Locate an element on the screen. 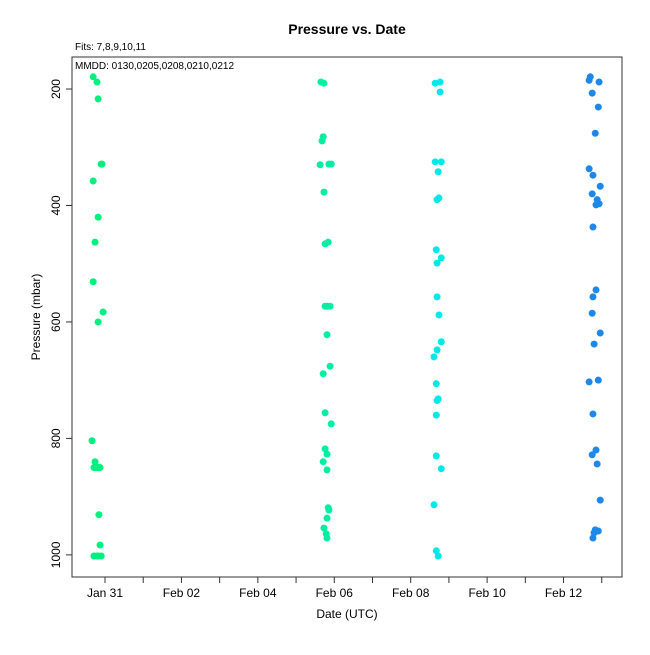 The width and height of the screenshot is (650, 655). x-tick-label: Feb 02 is located at coordinates (182, 593).